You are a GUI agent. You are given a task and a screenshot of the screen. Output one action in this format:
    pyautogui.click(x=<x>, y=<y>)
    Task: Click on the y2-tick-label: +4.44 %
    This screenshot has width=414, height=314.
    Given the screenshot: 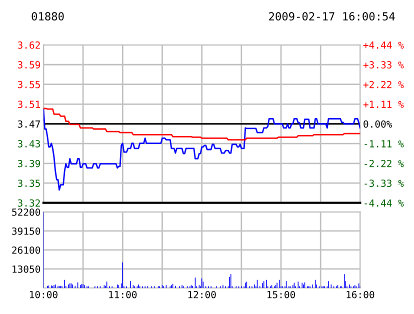 What is the action you would take?
    pyautogui.click(x=383, y=45)
    